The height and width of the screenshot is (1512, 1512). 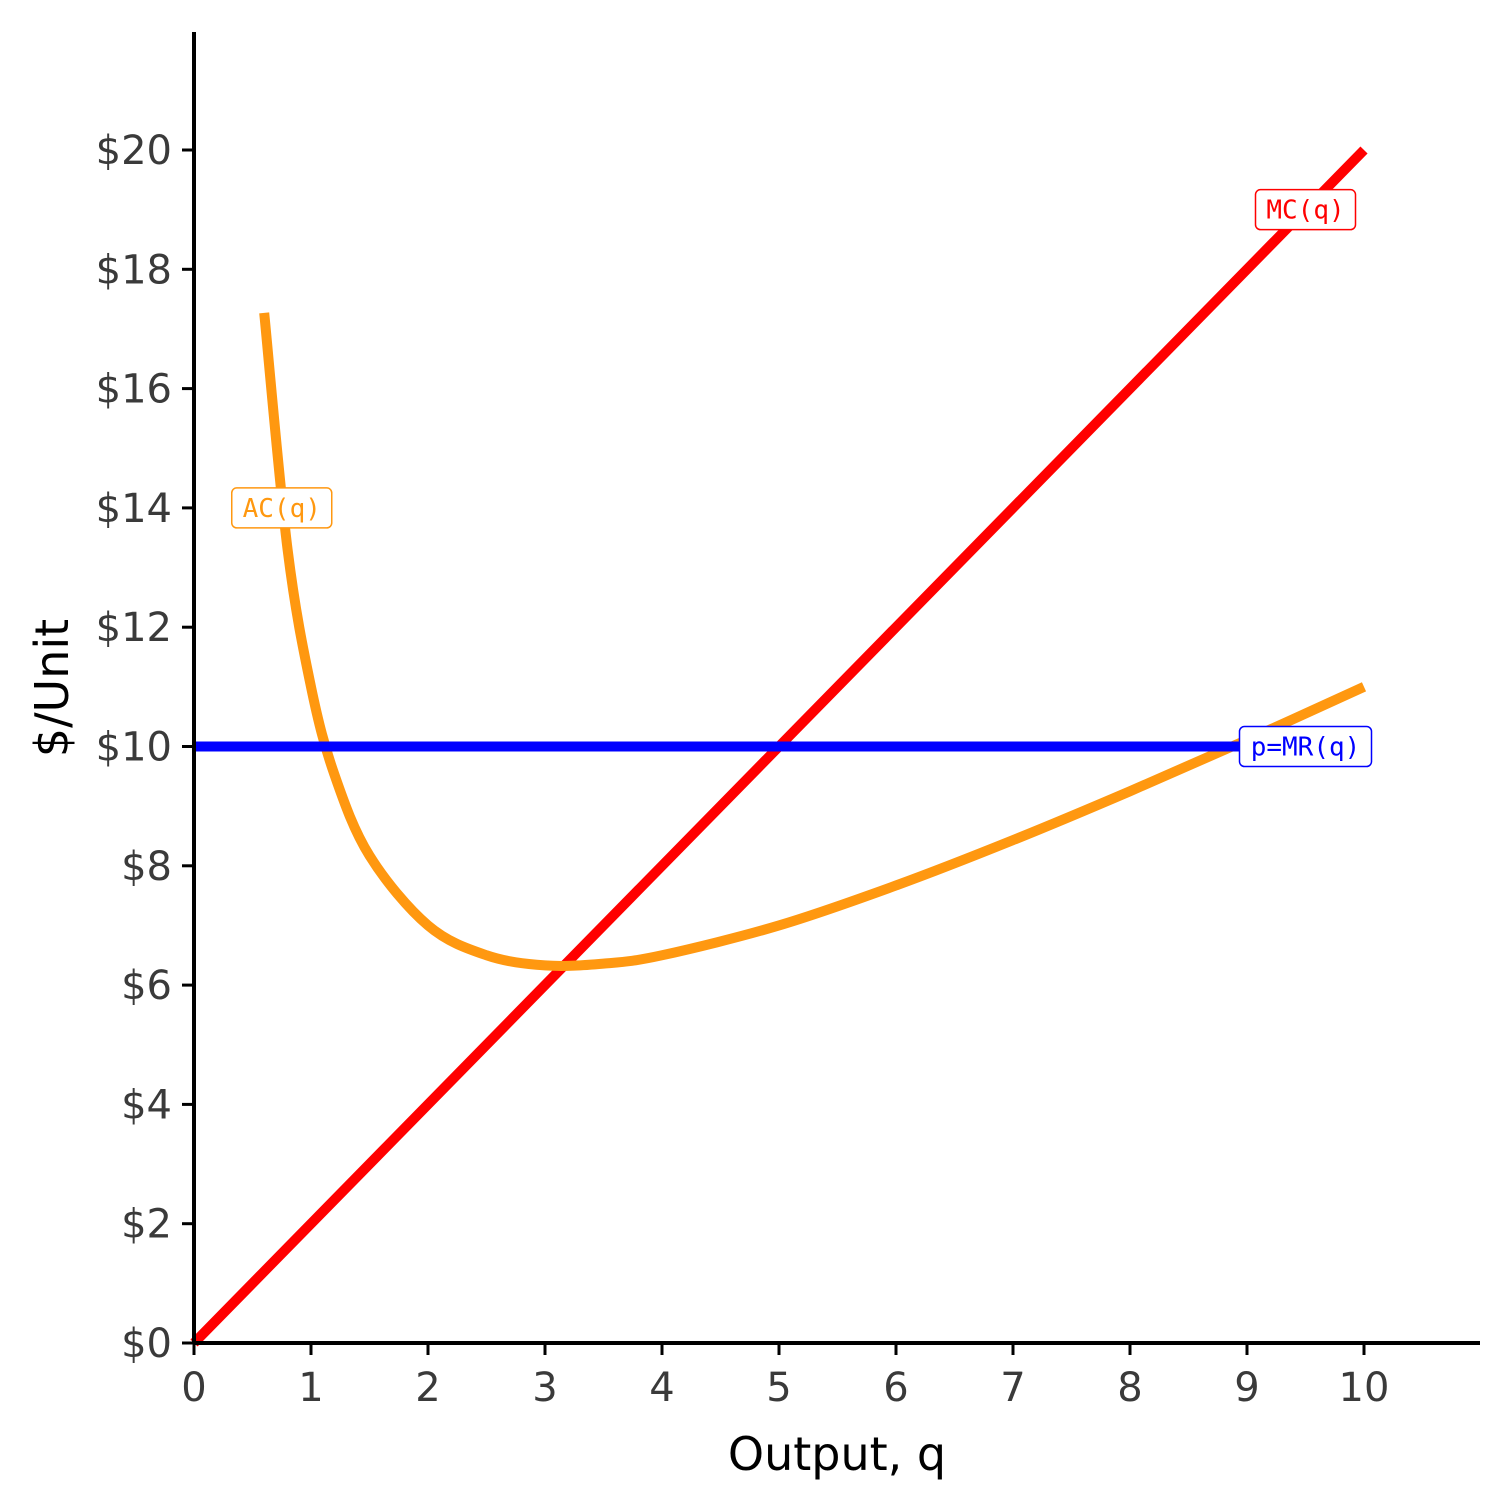 What do you see at coordinates (1129, 1388) in the screenshot?
I see `x-tick-label: 8` at bounding box center [1129, 1388].